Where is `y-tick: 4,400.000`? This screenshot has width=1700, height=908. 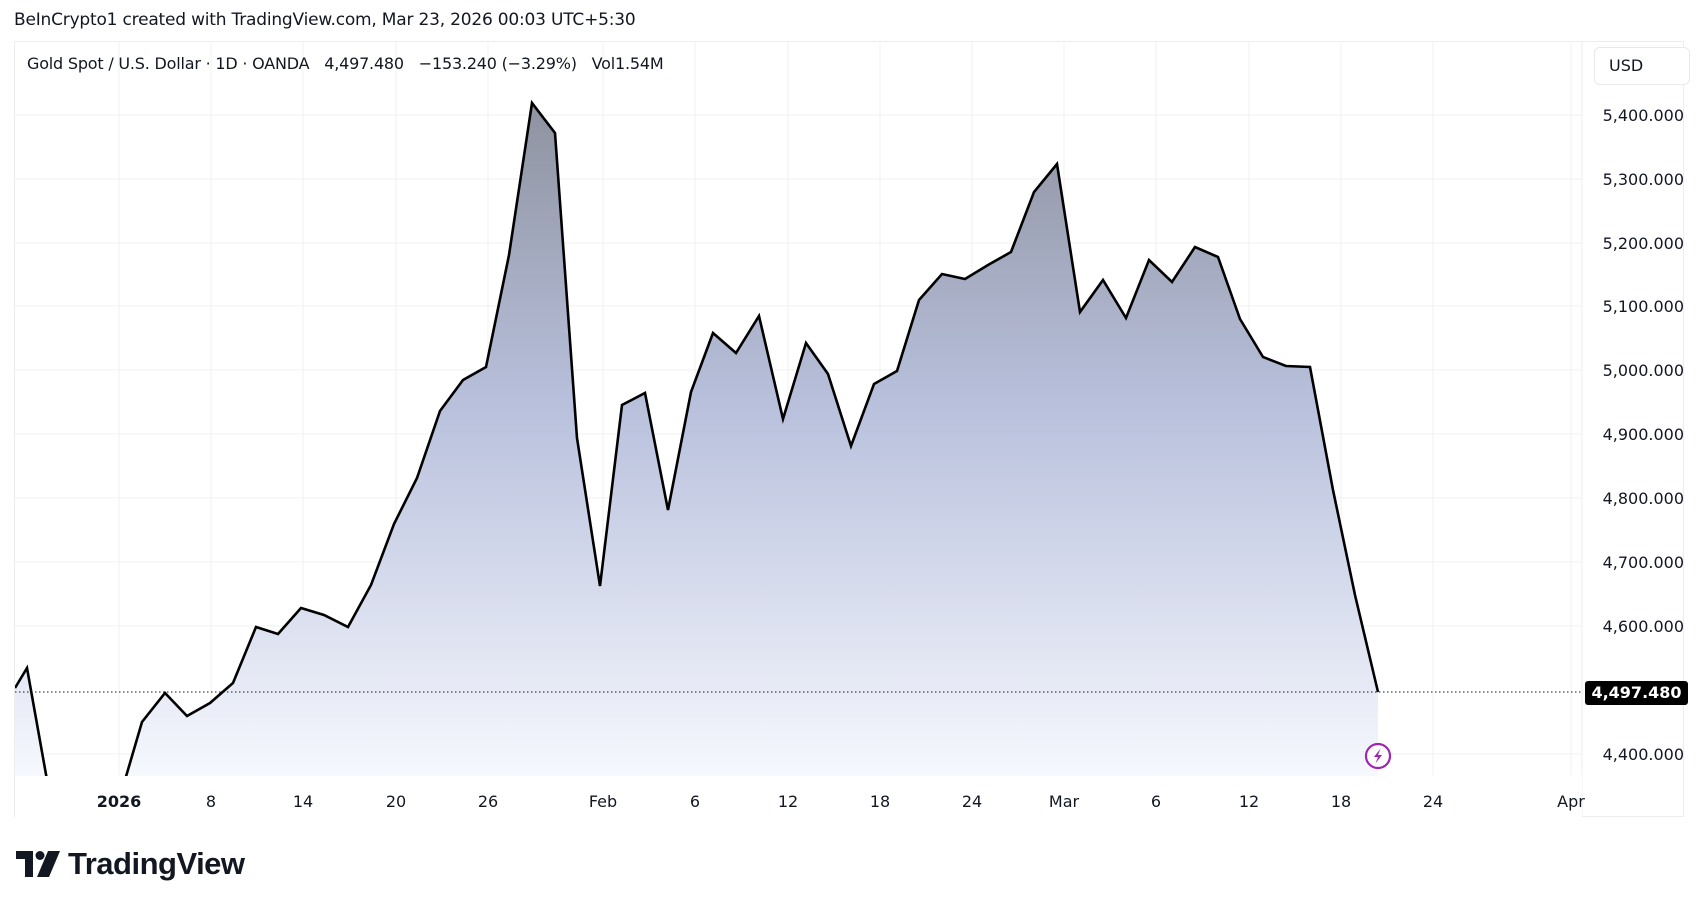
y-tick: 4,400.000 is located at coordinates (1643, 754).